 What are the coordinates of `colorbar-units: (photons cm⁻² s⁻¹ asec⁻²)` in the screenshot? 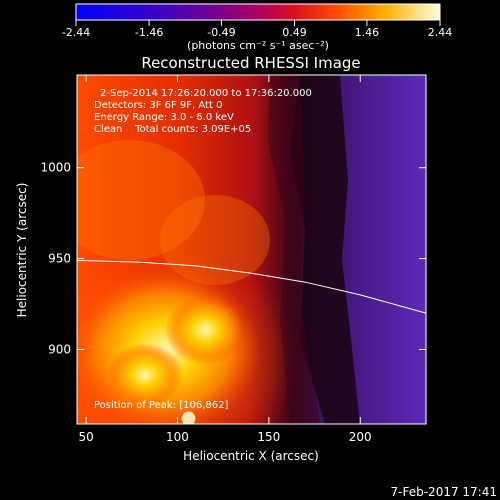 It's located at (258, 45).